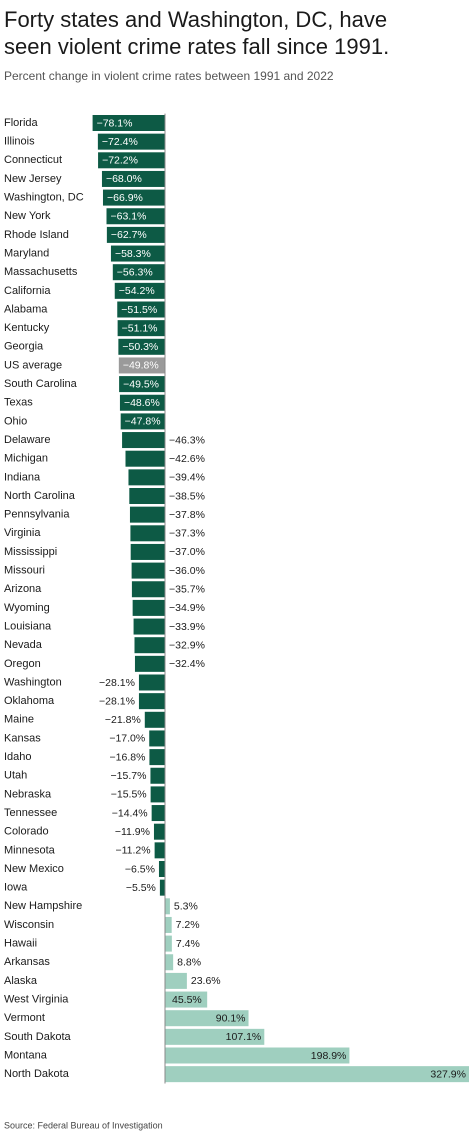 This screenshot has width=474, height=1137. I want to click on value-label: −35.7%, so click(187, 590).